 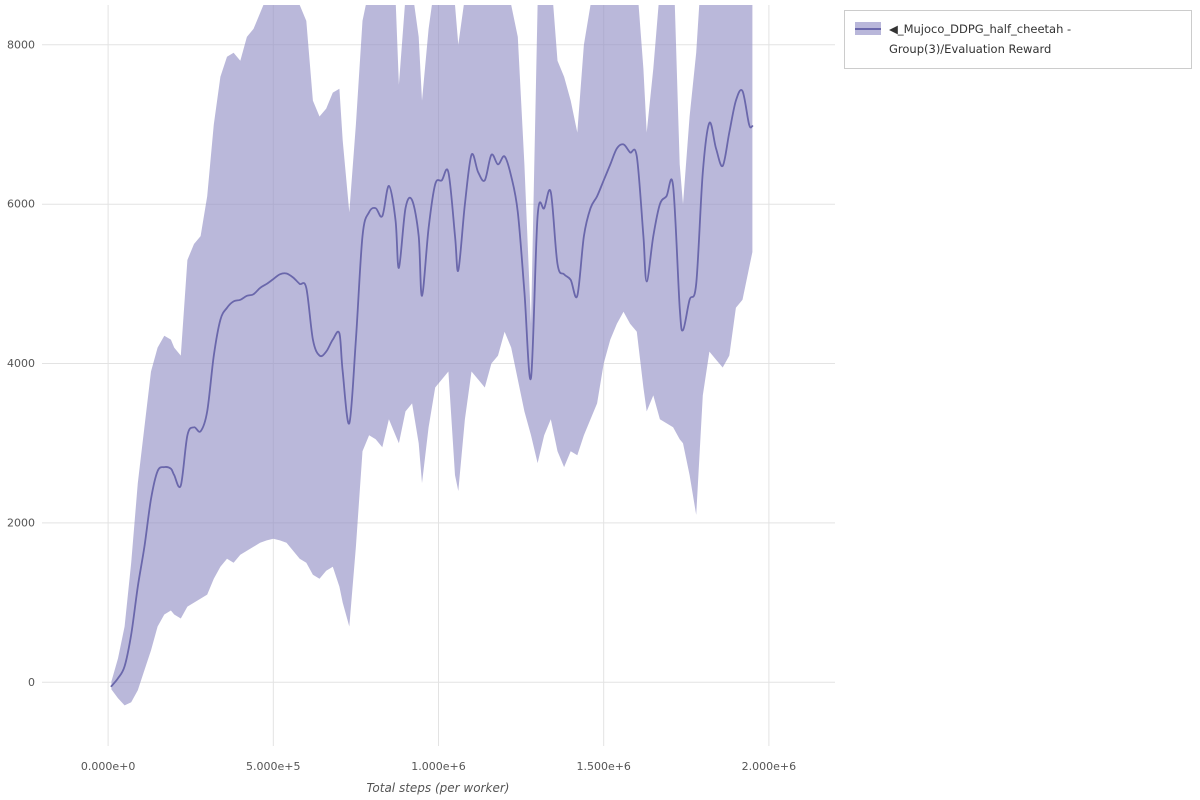 I want to click on y-tick-label: 0, so click(x=31, y=682).